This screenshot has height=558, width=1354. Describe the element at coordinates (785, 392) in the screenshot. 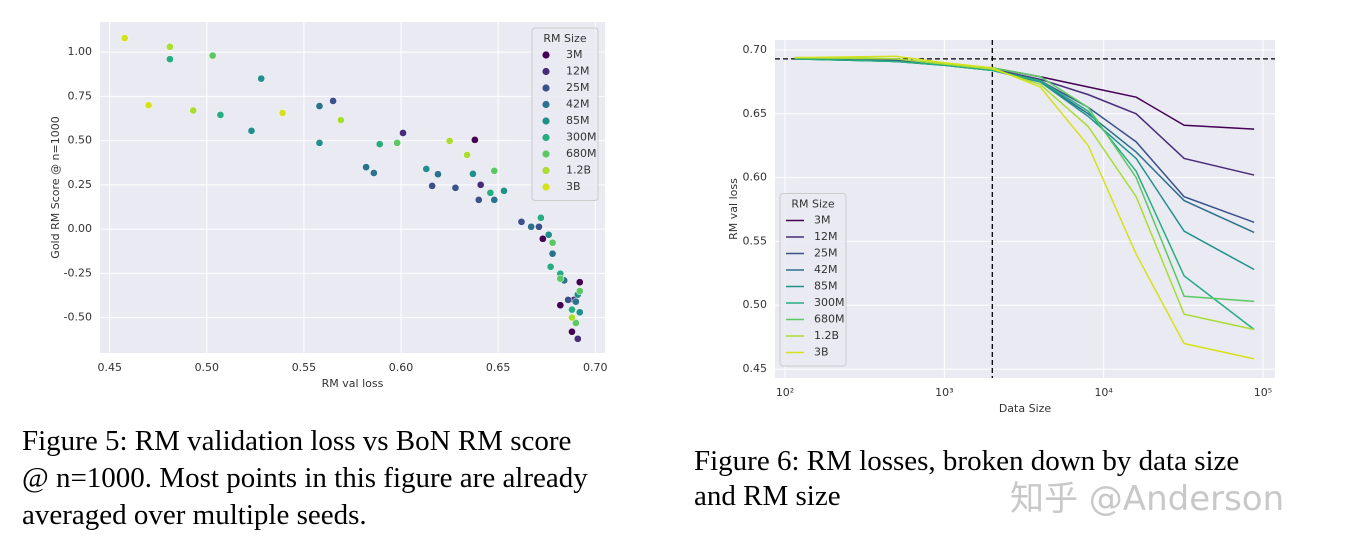

I see `x-tick-label: 10²` at that location.